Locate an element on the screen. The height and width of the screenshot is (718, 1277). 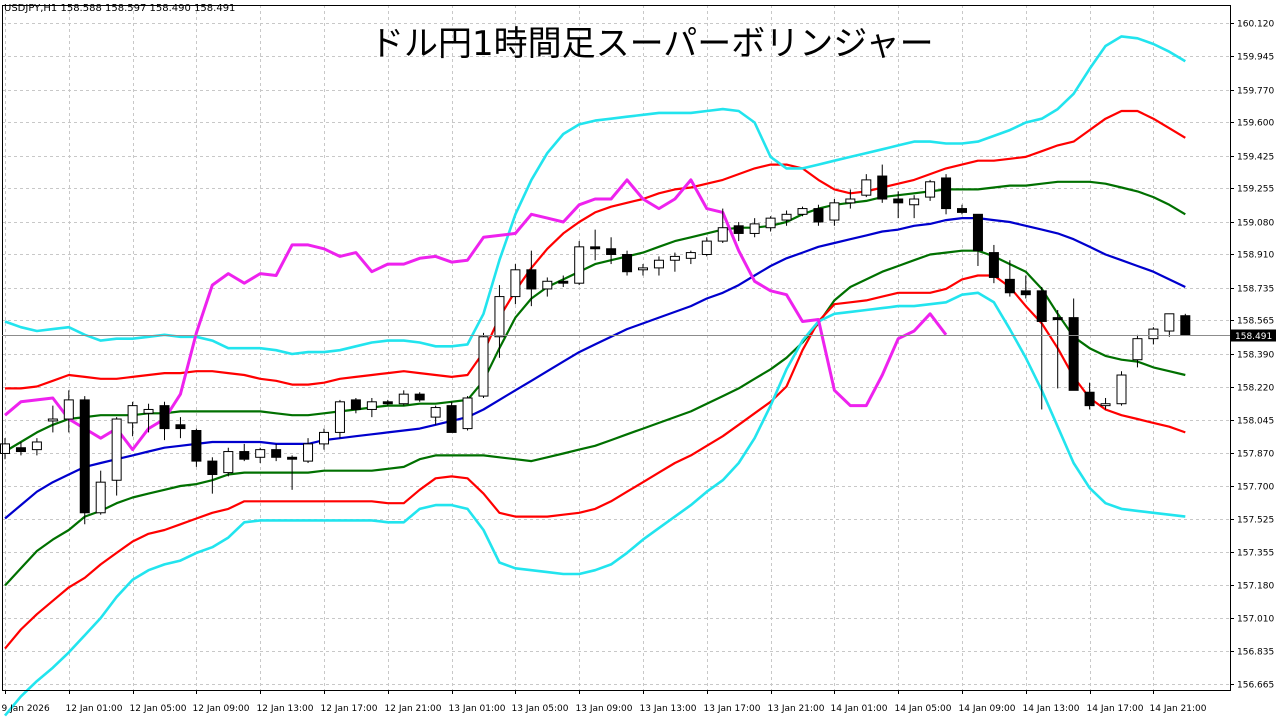
x-tick-label: 13 Jan 17:00 is located at coordinates (732, 709).